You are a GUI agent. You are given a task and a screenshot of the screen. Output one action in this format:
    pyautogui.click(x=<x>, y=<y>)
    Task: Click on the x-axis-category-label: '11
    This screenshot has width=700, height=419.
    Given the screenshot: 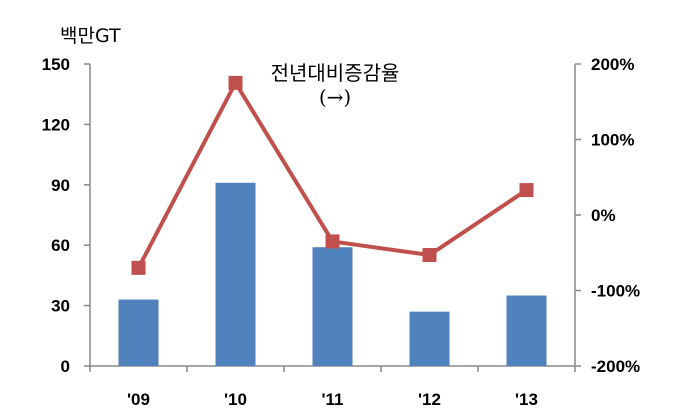 What is the action you would take?
    pyautogui.click(x=332, y=399)
    